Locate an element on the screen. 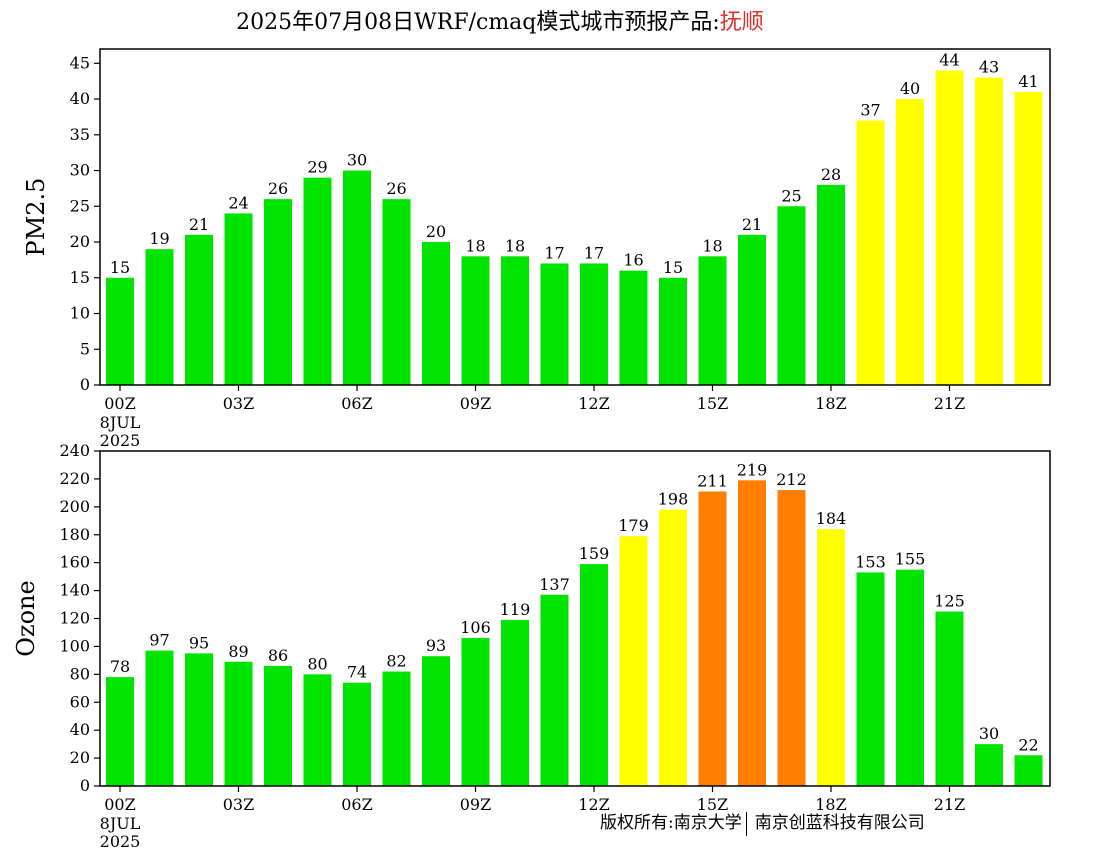 The image size is (1100, 850). chart2-value-label: 219 is located at coordinates (752, 469).